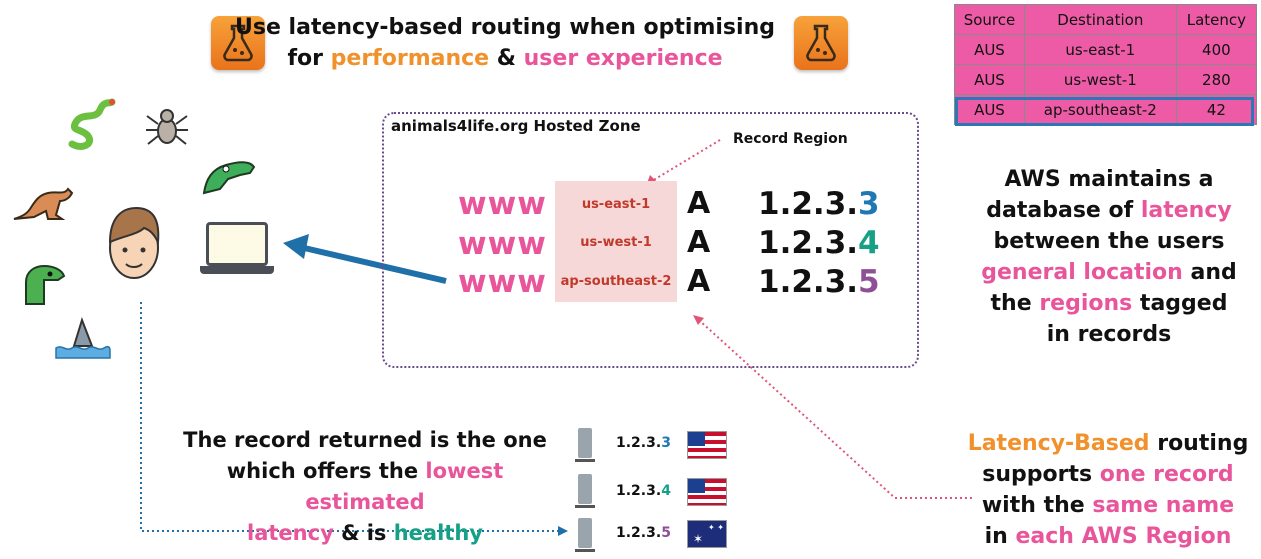 The image size is (1261, 559). What do you see at coordinates (616, 281) in the screenshot?
I see `record-region: ap-southeast-2` at bounding box center [616, 281].